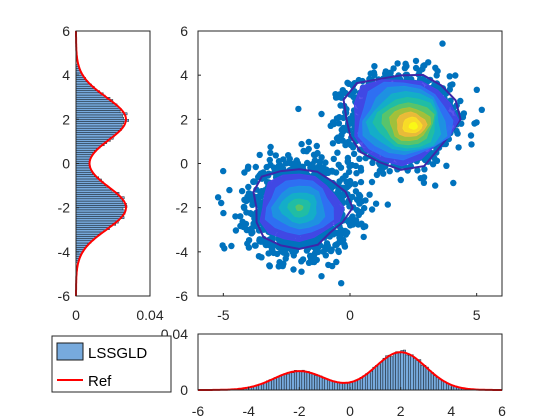  Describe the element at coordinates (64, 296) in the screenshot. I see `y-tick-label: -6` at that location.